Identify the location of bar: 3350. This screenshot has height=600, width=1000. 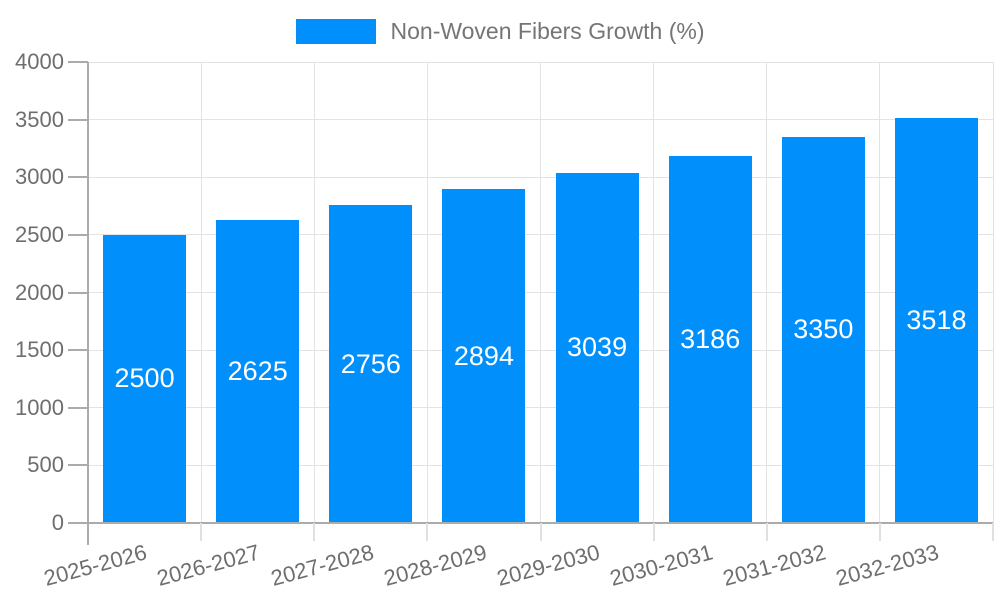
(823, 329).